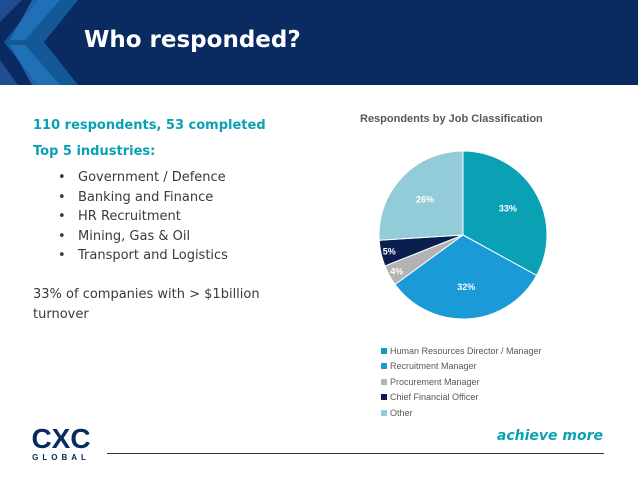  What do you see at coordinates (195, 217) in the screenshot?
I see `list-item: HR Recruitment` at bounding box center [195, 217].